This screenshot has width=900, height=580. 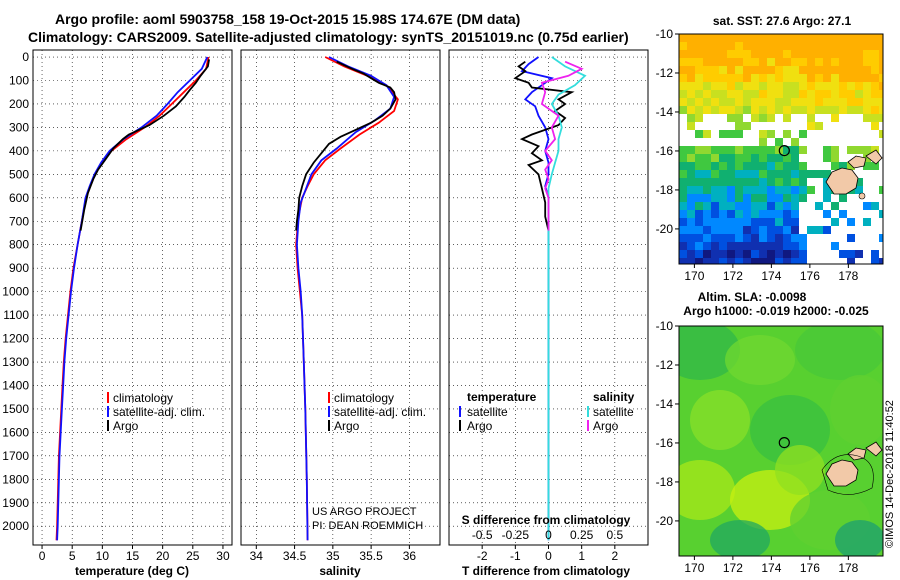 What do you see at coordinates (781, 441) in the screenshot?
I see `sla-map-frame` at bounding box center [781, 441].